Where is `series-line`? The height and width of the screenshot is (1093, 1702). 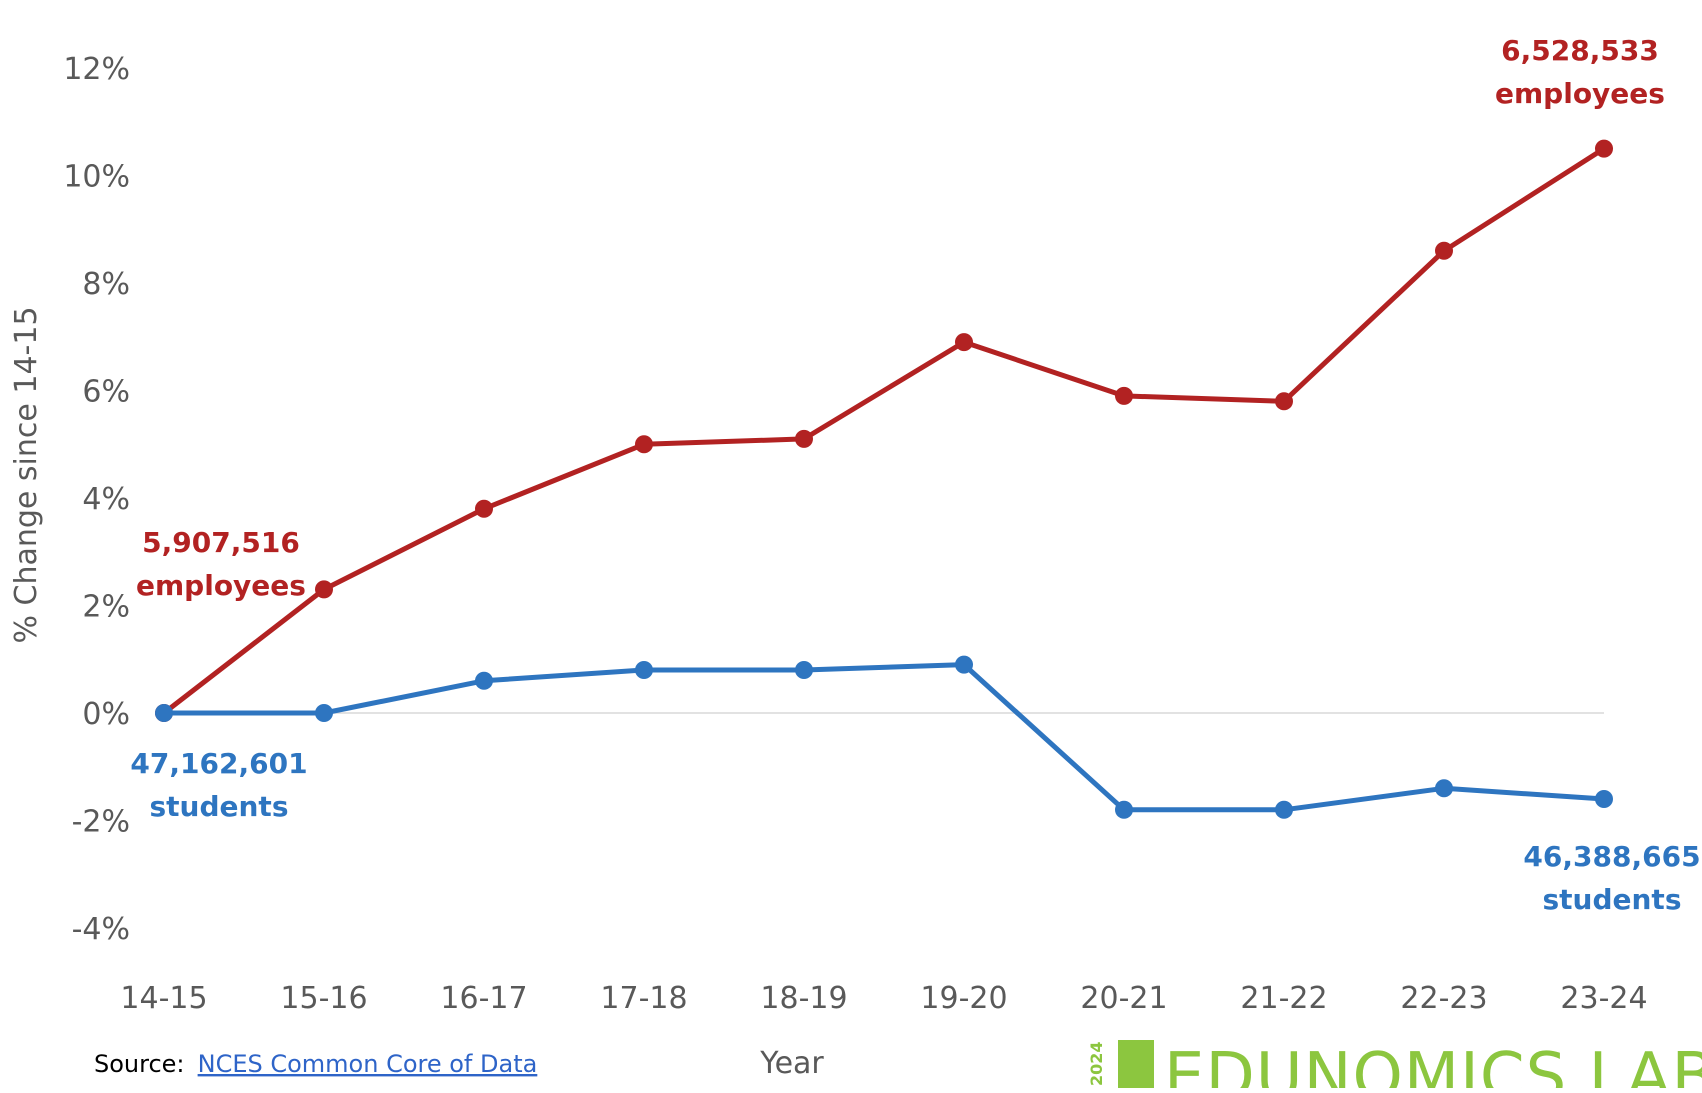
series-line is located at coordinates (884, 737).